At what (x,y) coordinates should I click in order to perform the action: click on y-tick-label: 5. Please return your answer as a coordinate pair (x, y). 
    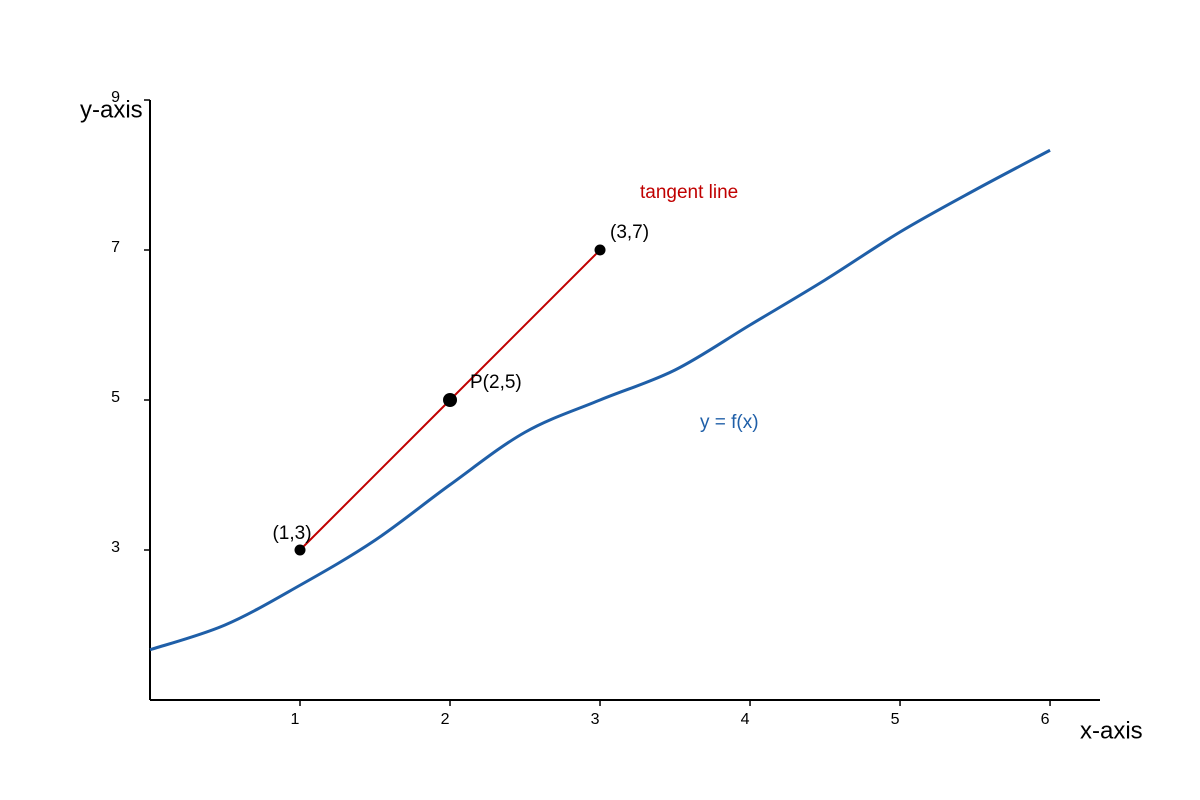
    Looking at the image, I should click on (115, 397).